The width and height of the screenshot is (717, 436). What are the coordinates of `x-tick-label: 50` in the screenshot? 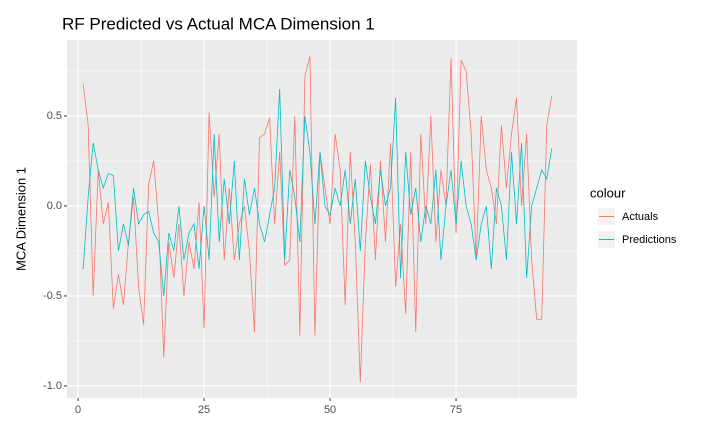 It's located at (330, 410).